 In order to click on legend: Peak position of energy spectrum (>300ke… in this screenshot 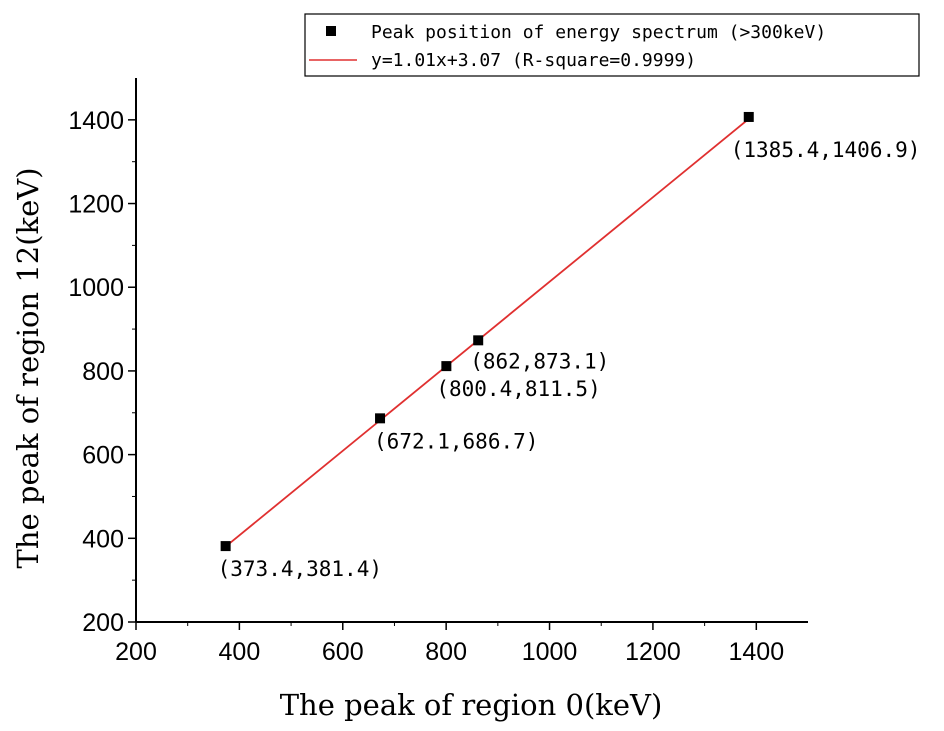, I will do `click(612, 45)`.